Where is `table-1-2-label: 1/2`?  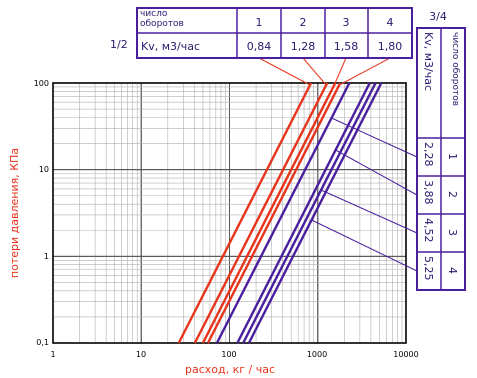
table-1-2-label: 1/2 is located at coordinates (119, 44).